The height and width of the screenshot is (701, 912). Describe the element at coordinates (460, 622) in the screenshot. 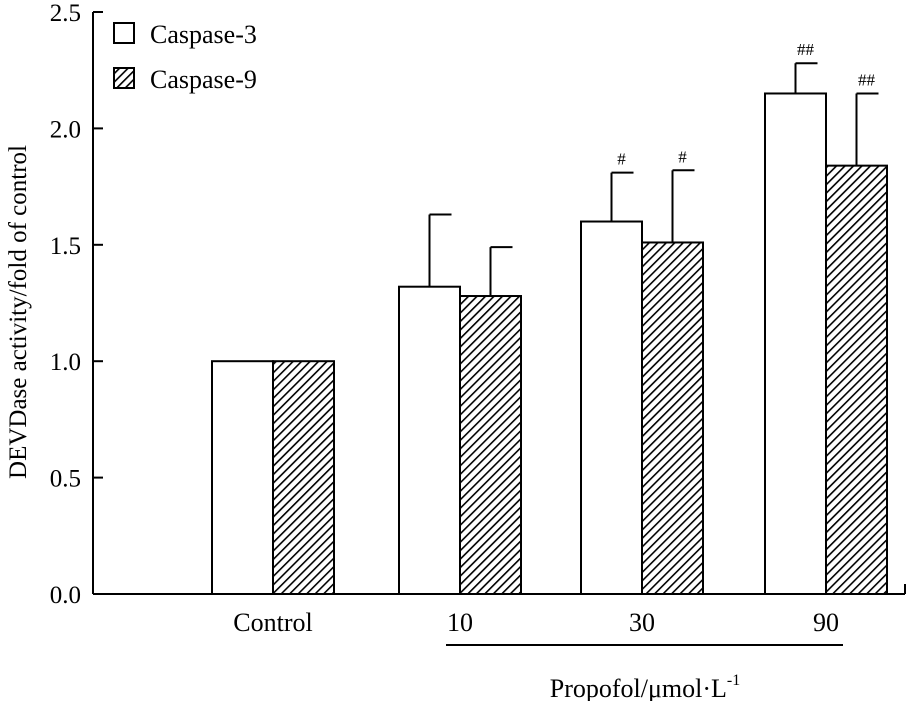

I see `x-tick-label: 10` at that location.